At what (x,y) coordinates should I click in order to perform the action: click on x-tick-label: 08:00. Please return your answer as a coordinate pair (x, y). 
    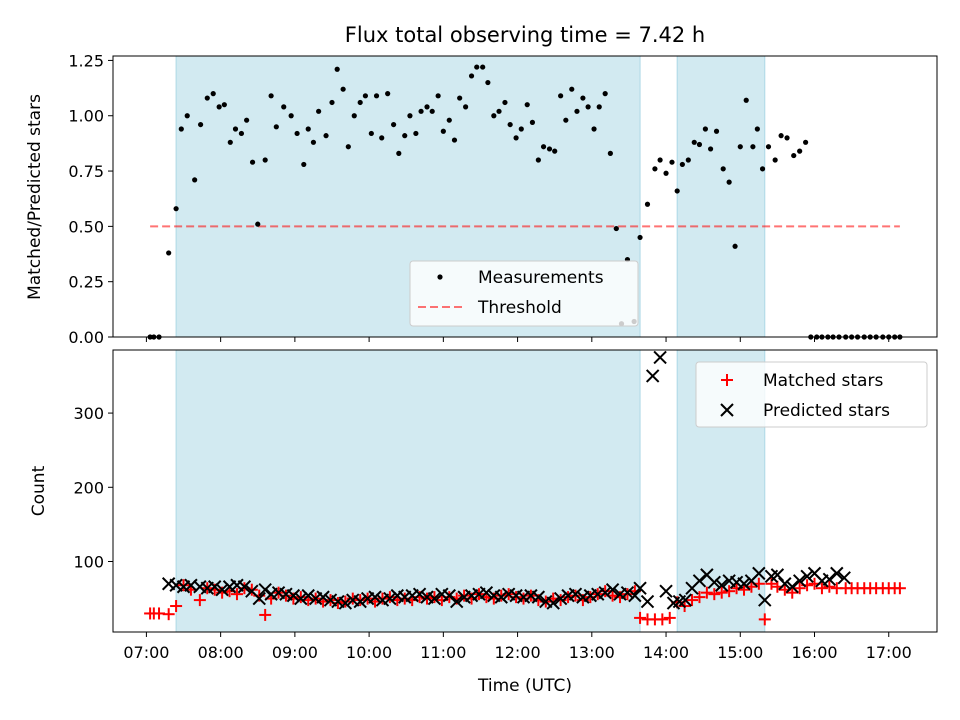
    Looking at the image, I should click on (221, 652).